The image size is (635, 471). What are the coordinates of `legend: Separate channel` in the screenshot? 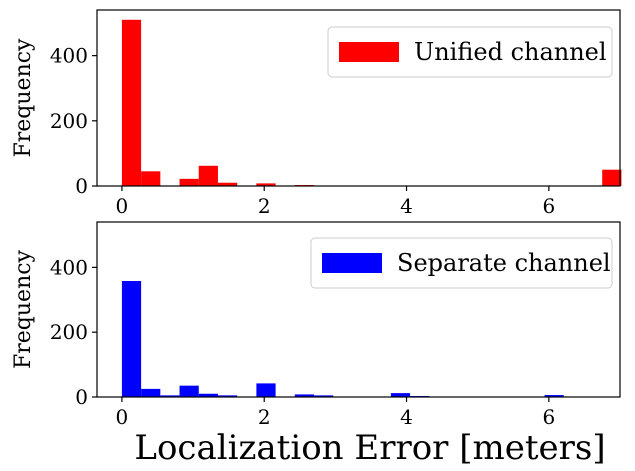 It's located at (461, 263).